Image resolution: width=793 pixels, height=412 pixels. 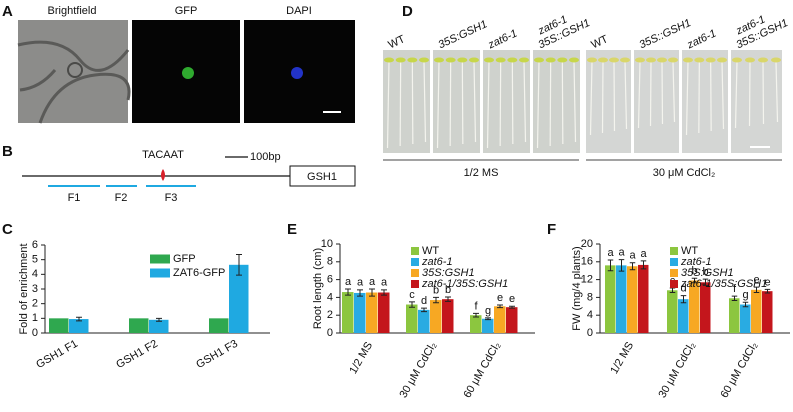 What do you see at coordinates (171, 198) in the screenshot?
I see `fragment-label: F3` at bounding box center [171, 198].